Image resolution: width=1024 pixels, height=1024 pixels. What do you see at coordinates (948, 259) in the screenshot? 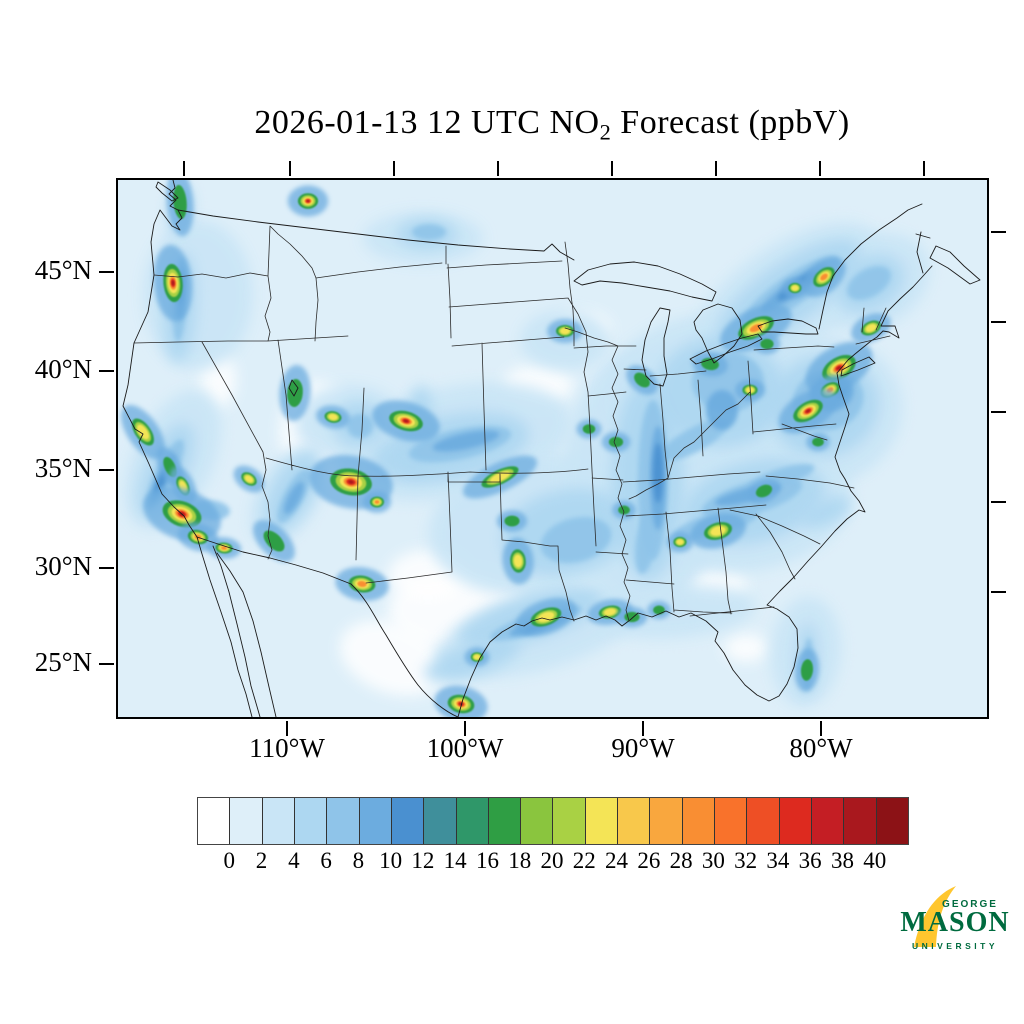
I see `nova-scotia` at bounding box center [948, 259].